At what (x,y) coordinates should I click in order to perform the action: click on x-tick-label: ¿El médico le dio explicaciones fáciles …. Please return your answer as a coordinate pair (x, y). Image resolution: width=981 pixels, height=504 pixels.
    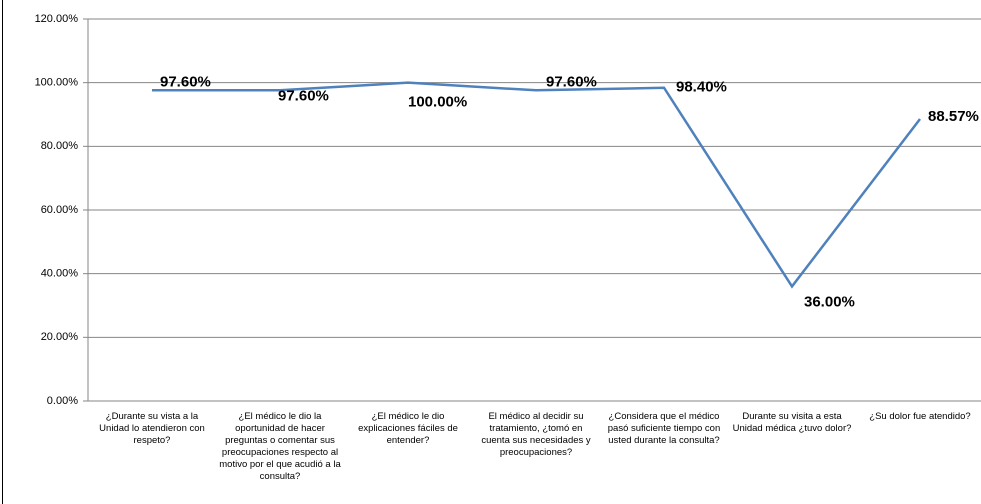
    Looking at the image, I should click on (408, 428).